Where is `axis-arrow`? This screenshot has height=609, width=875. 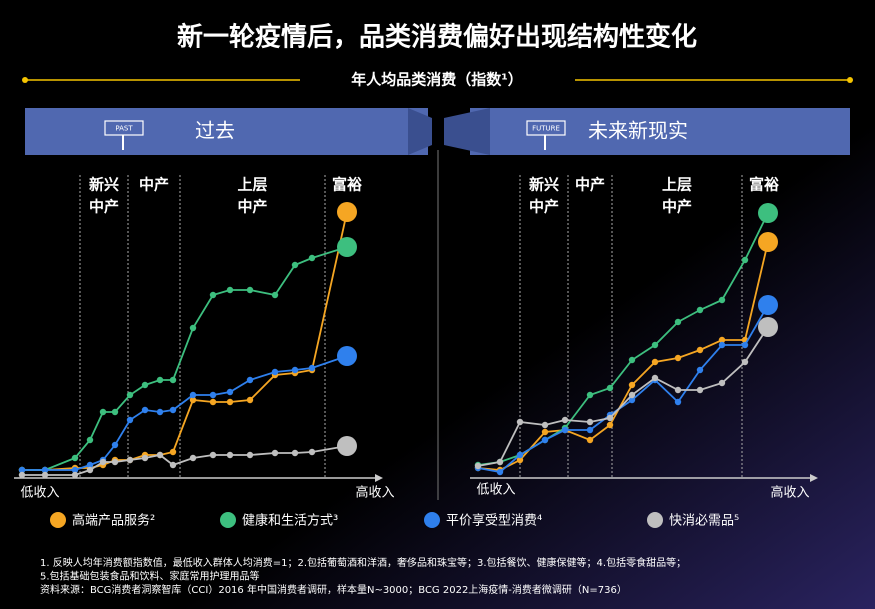 axis-arrow is located at coordinates (814, 478).